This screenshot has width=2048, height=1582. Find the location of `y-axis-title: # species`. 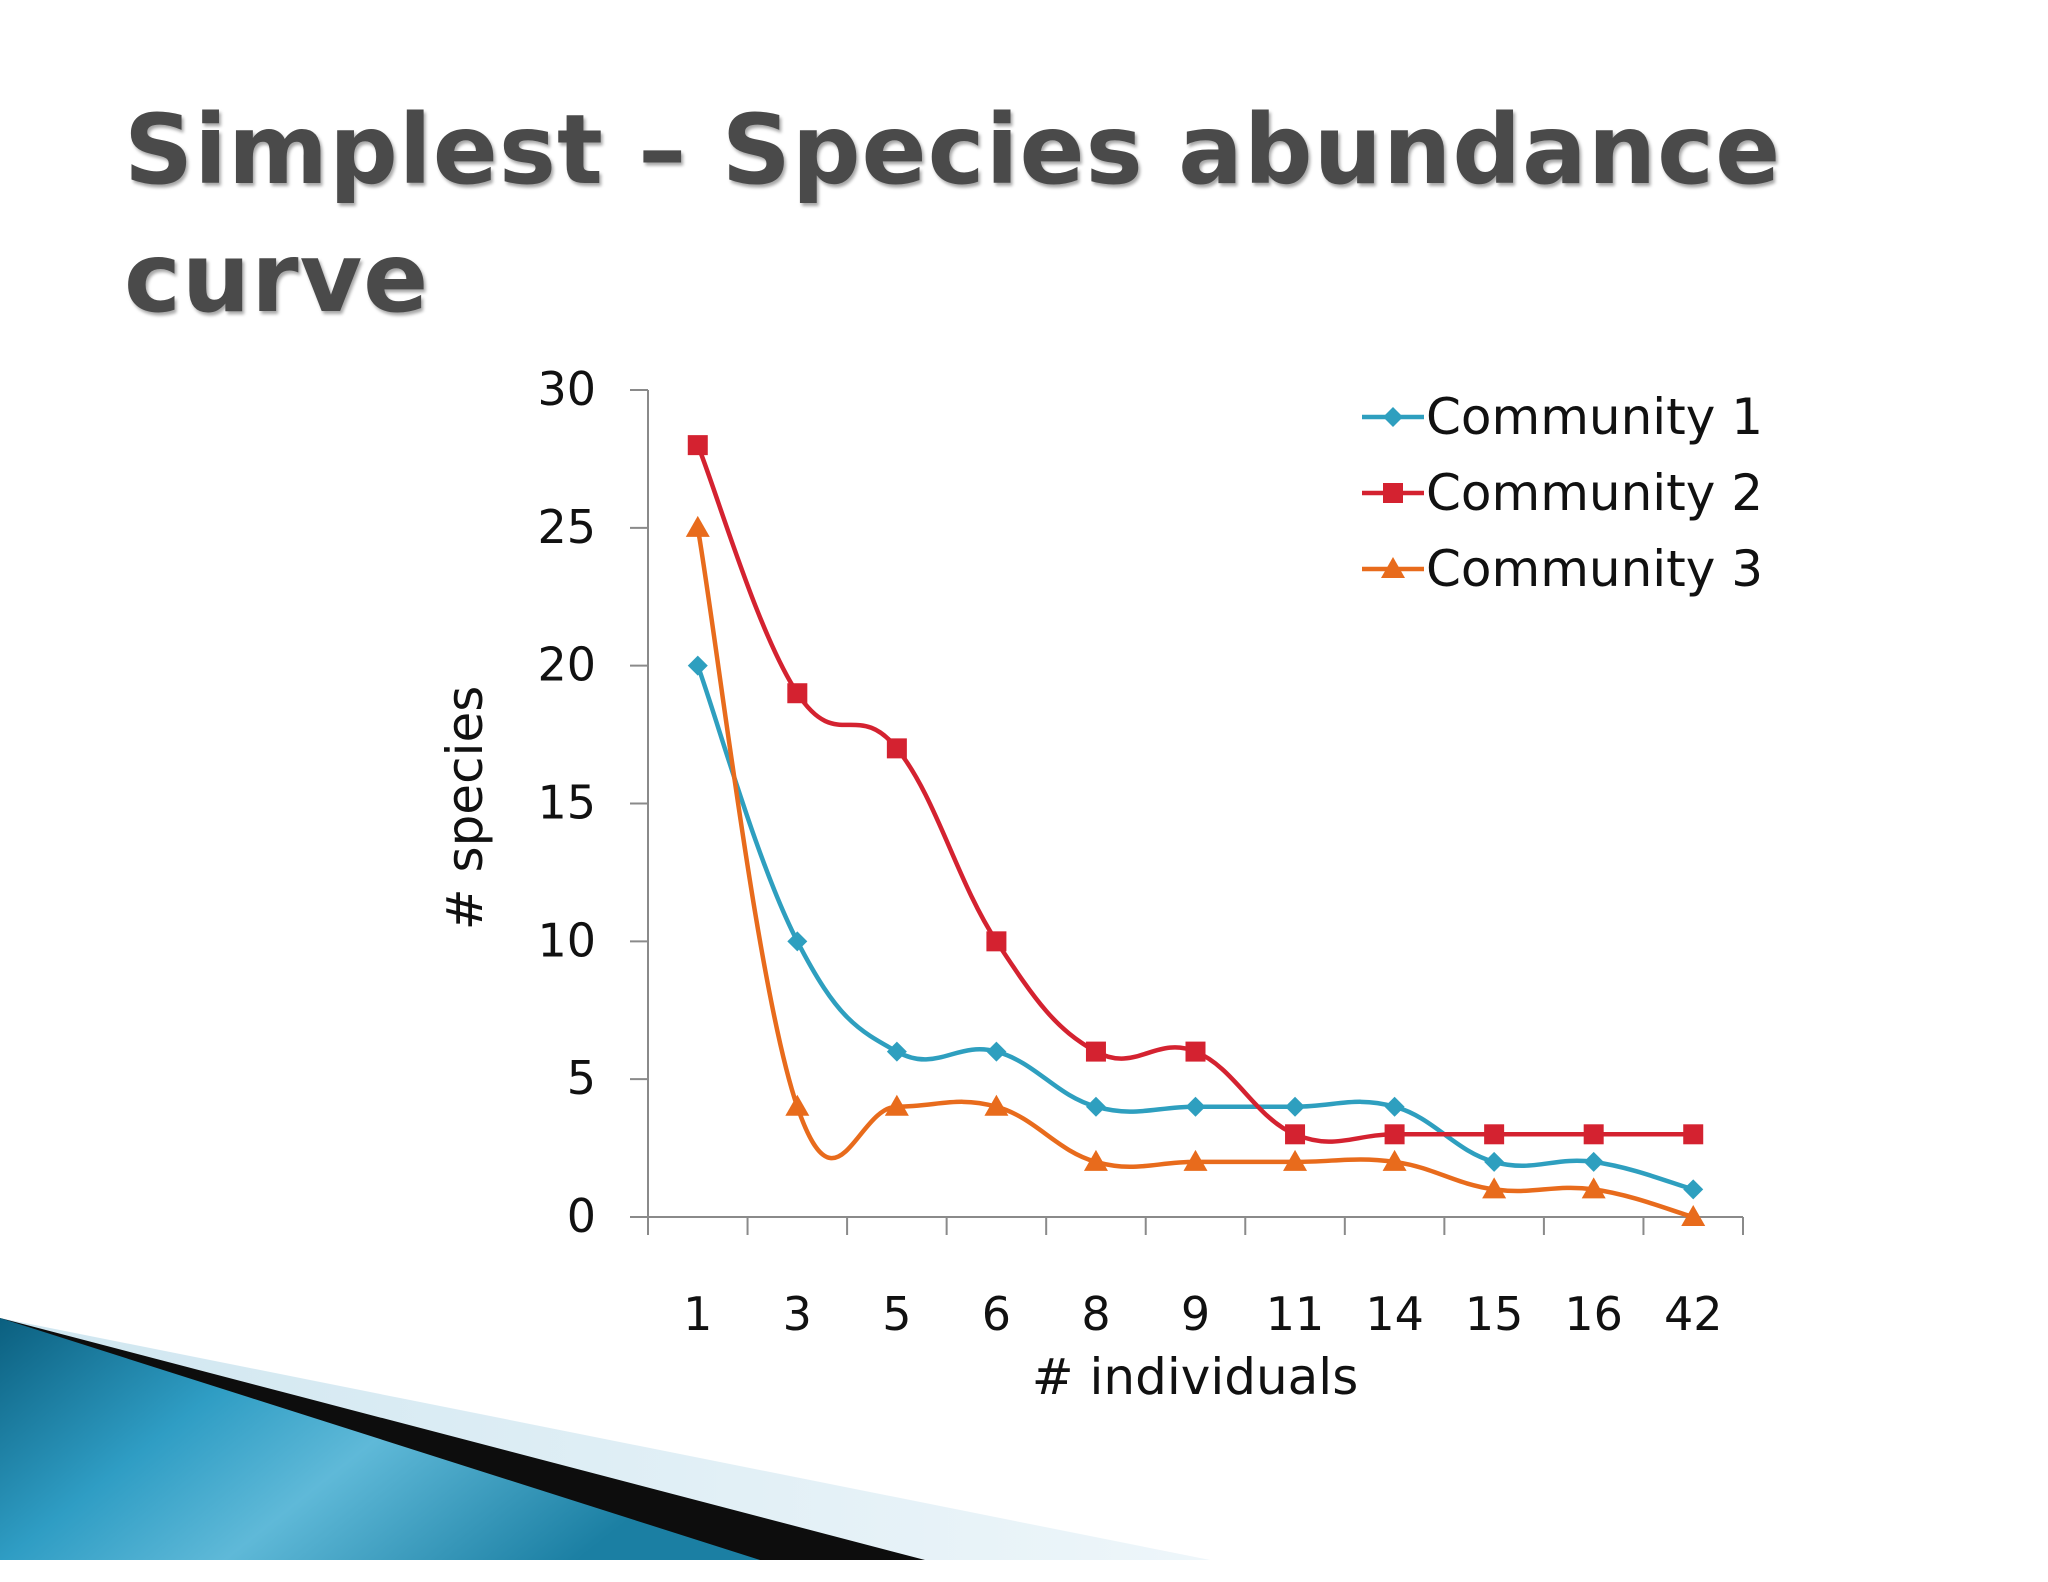

y-axis-title: # species is located at coordinates (465, 808).